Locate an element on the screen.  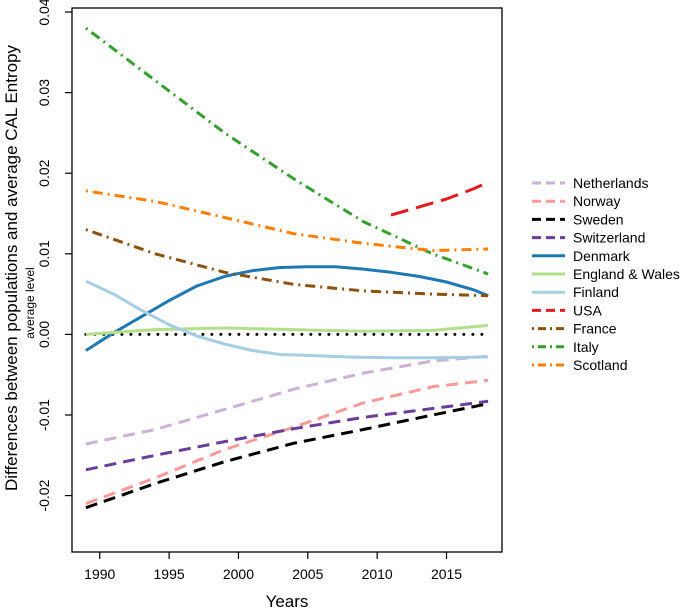
legend-label: Italy is located at coordinates (586, 347).